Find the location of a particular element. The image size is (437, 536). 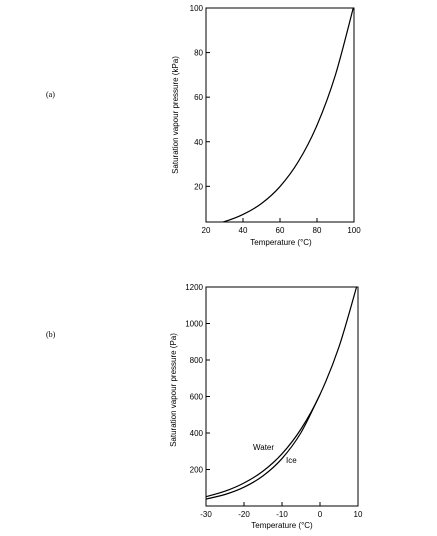

x-tick-label-b: -30 is located at coordinates (206, 514).